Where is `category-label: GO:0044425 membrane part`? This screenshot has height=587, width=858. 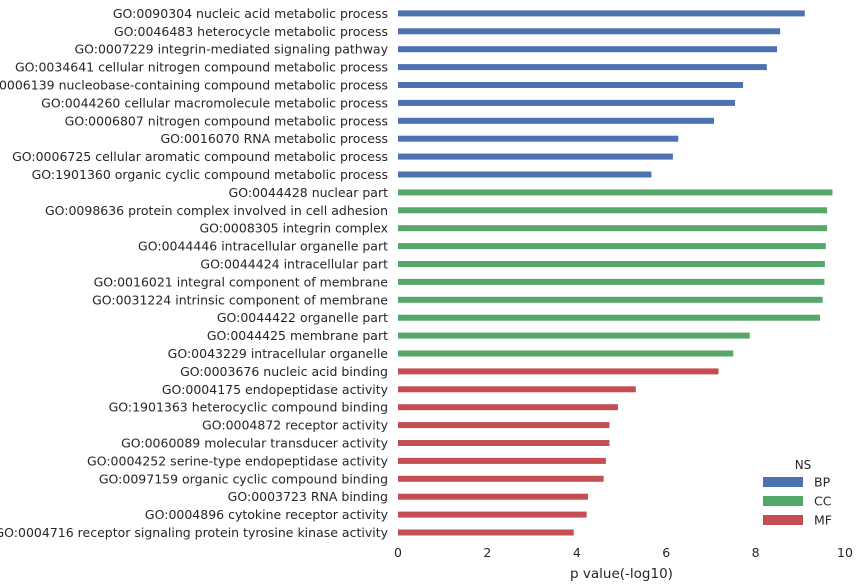
category-label: GO:0044425 membrane part is located at coordinates (297, 335).